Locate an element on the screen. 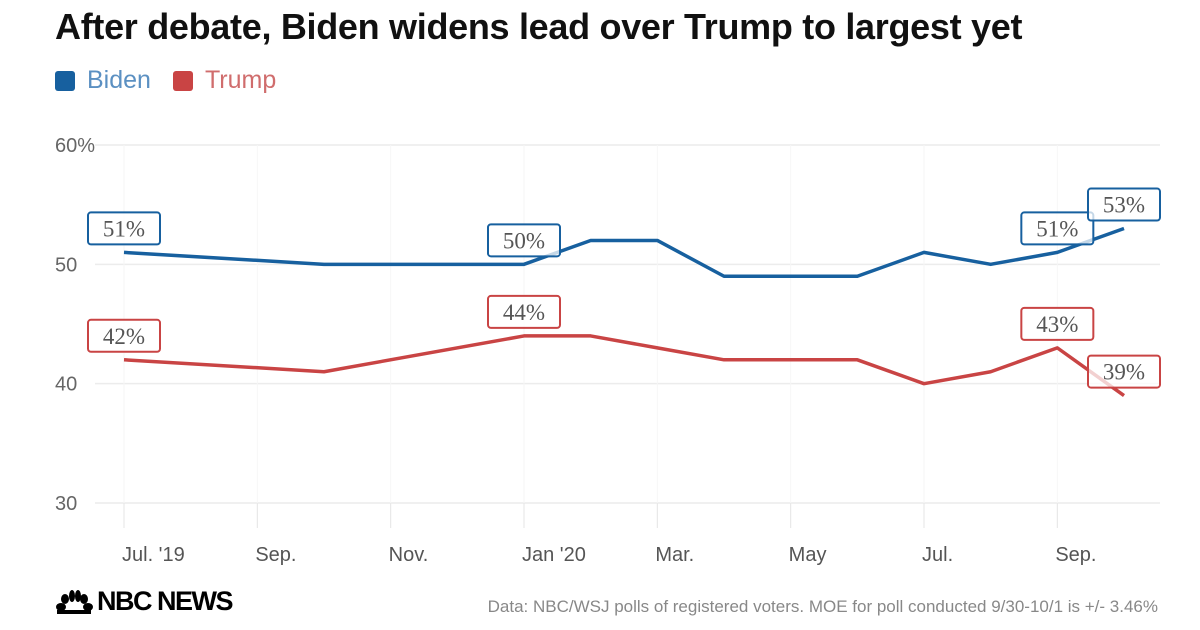 The image size is (1200, 630). series-line-trump is located at coordinates (624, 366).